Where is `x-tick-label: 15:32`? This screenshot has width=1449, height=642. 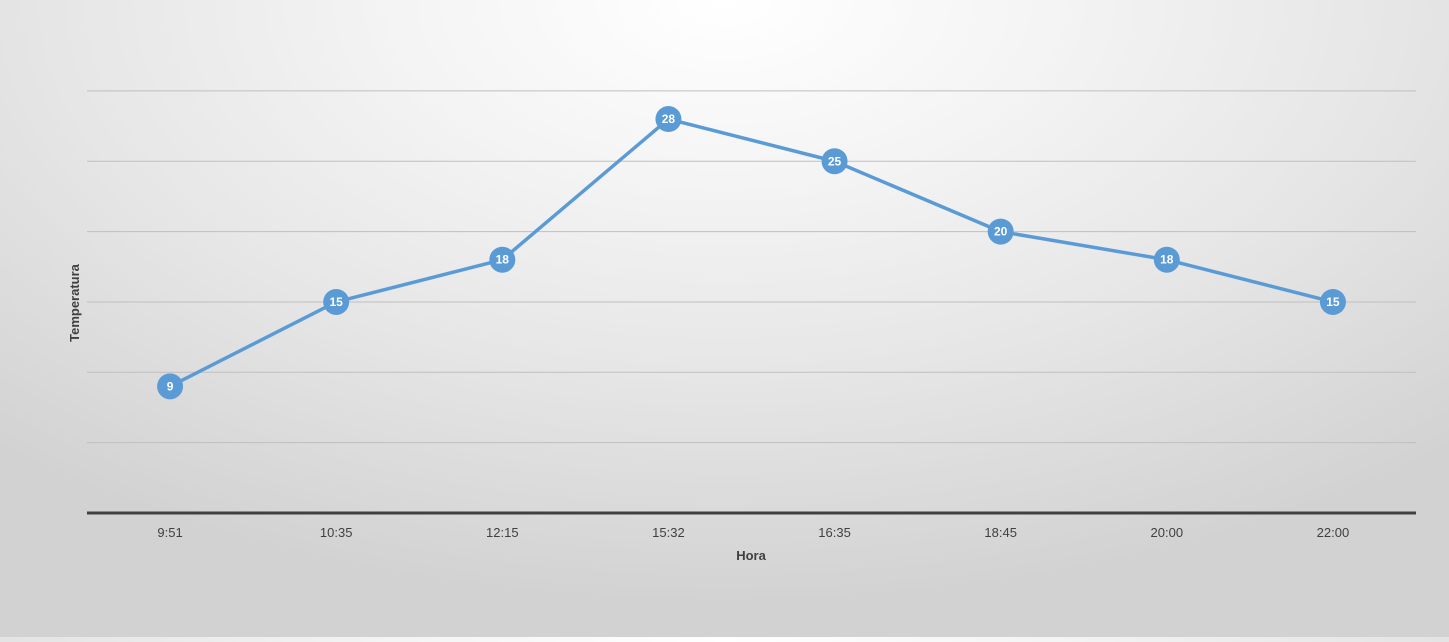
x-tick-label: 15:32 is located at coordinates (668, 532).